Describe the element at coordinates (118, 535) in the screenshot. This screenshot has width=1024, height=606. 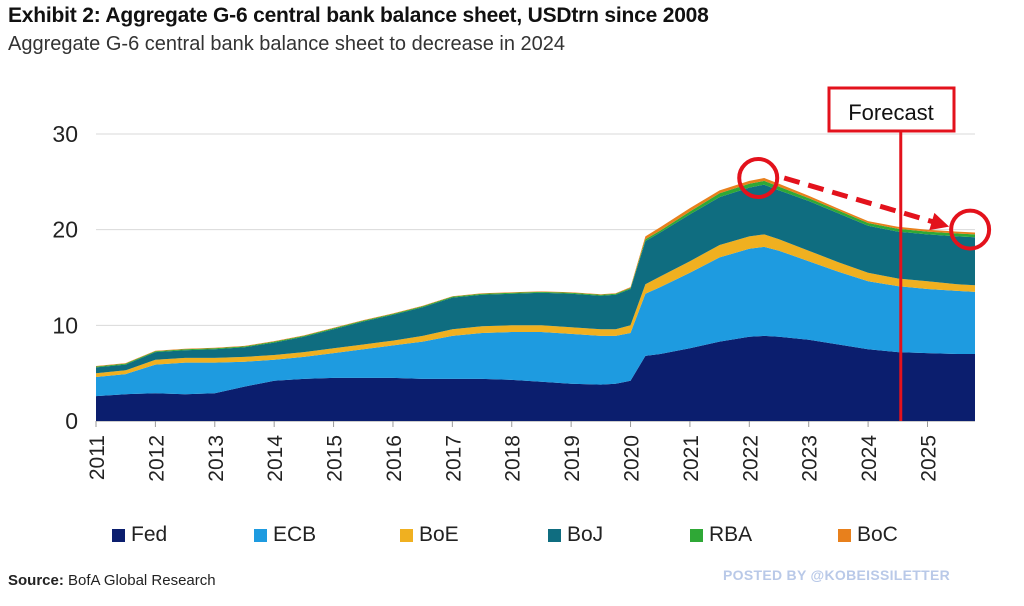
I see `legend-swatch-fed` at that location.